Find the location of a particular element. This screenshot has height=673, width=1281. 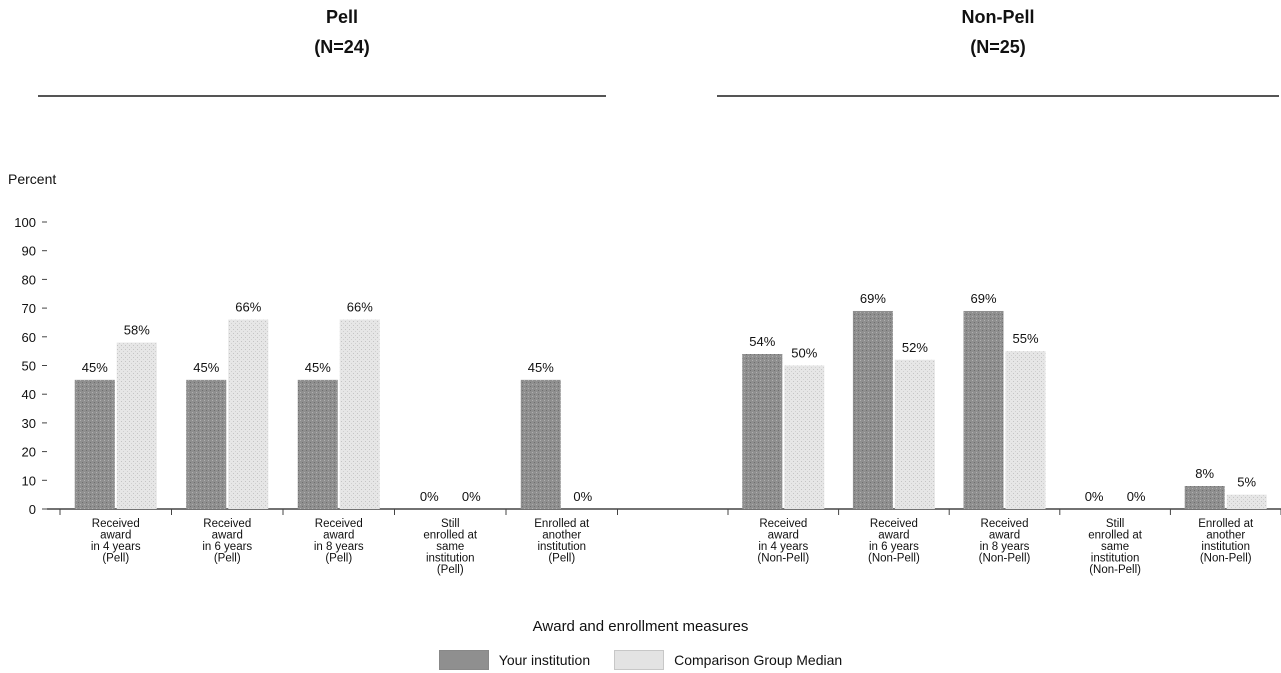

y-tick-label: 50 is located at coordinates (29, 366).